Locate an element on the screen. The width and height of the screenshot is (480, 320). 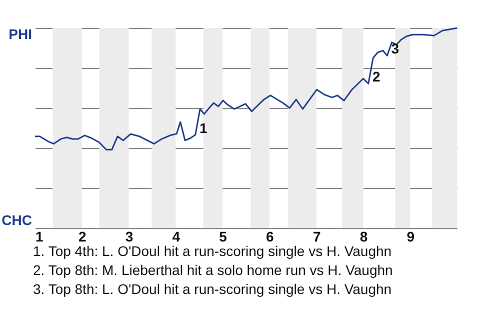
text: PHI is located at coordinates (20, 34).